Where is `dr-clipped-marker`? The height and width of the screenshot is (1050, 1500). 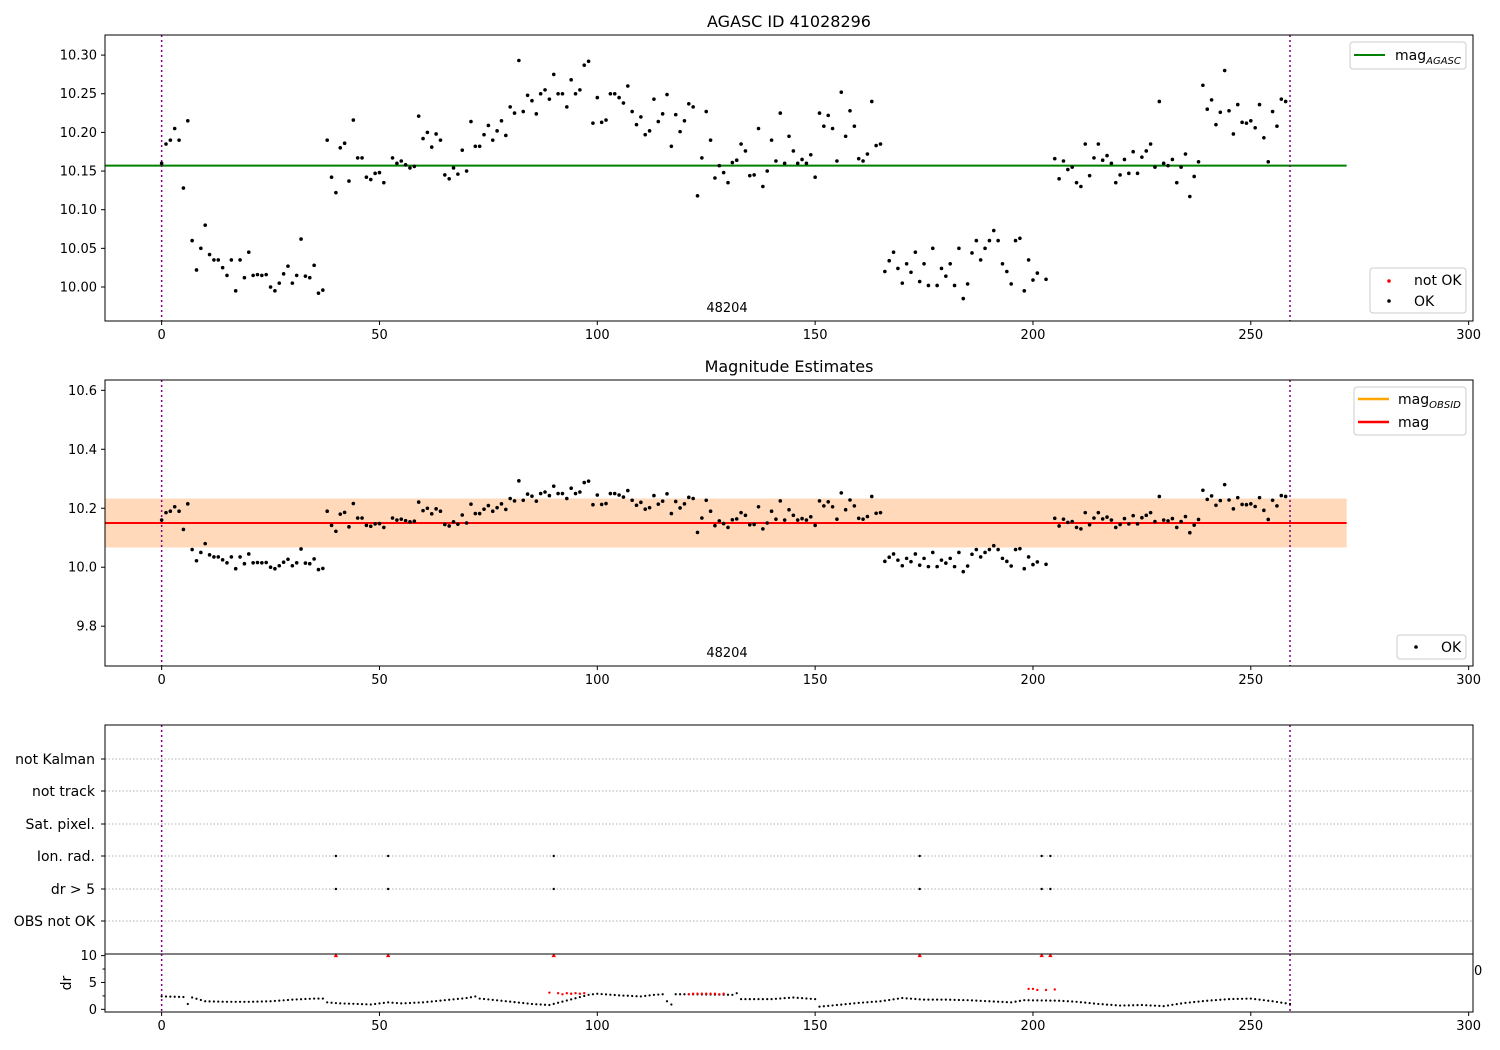 dr-clipped-marker is located at coordinates (919, 955).